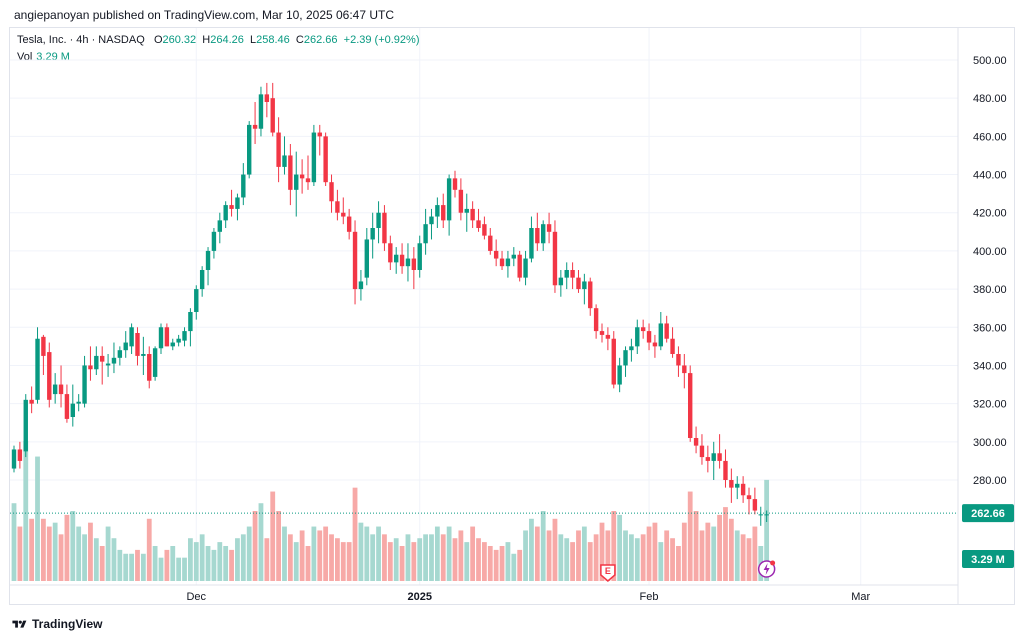 The width and height of the screenshot is (1024, 641). Describe the element at coordinates (990, 366) in the screenshot. I see `y-tick-label: 340.00` at that location.